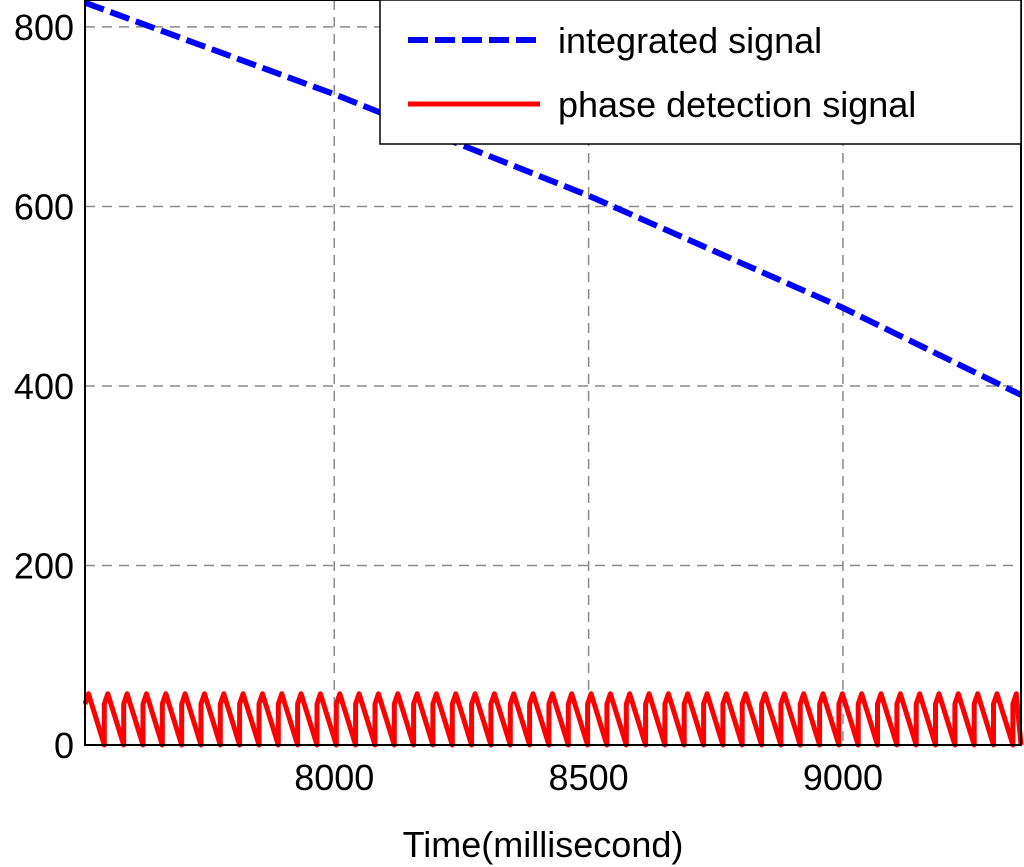 The width and height of the screenshot is (1024, 867). Describe the element at coordinates (589, 777) in the screenshot. I see `x-tick-label: 8500` at that location.